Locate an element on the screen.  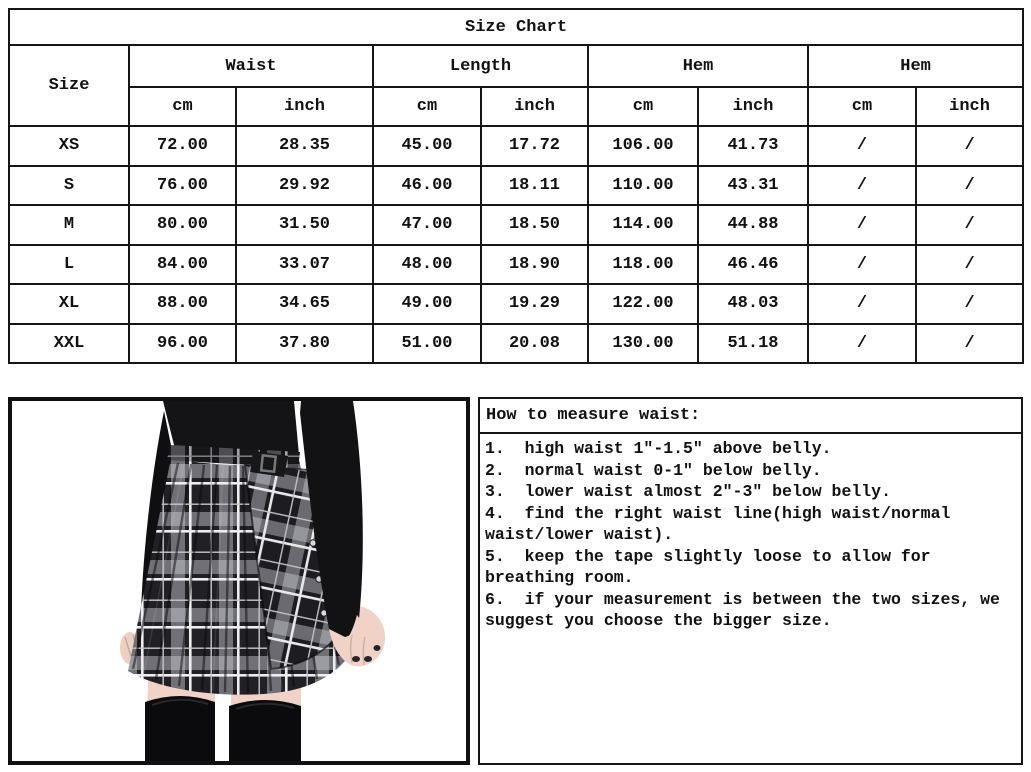
value-cell: 122.00 is located at coordinates (643, 304).